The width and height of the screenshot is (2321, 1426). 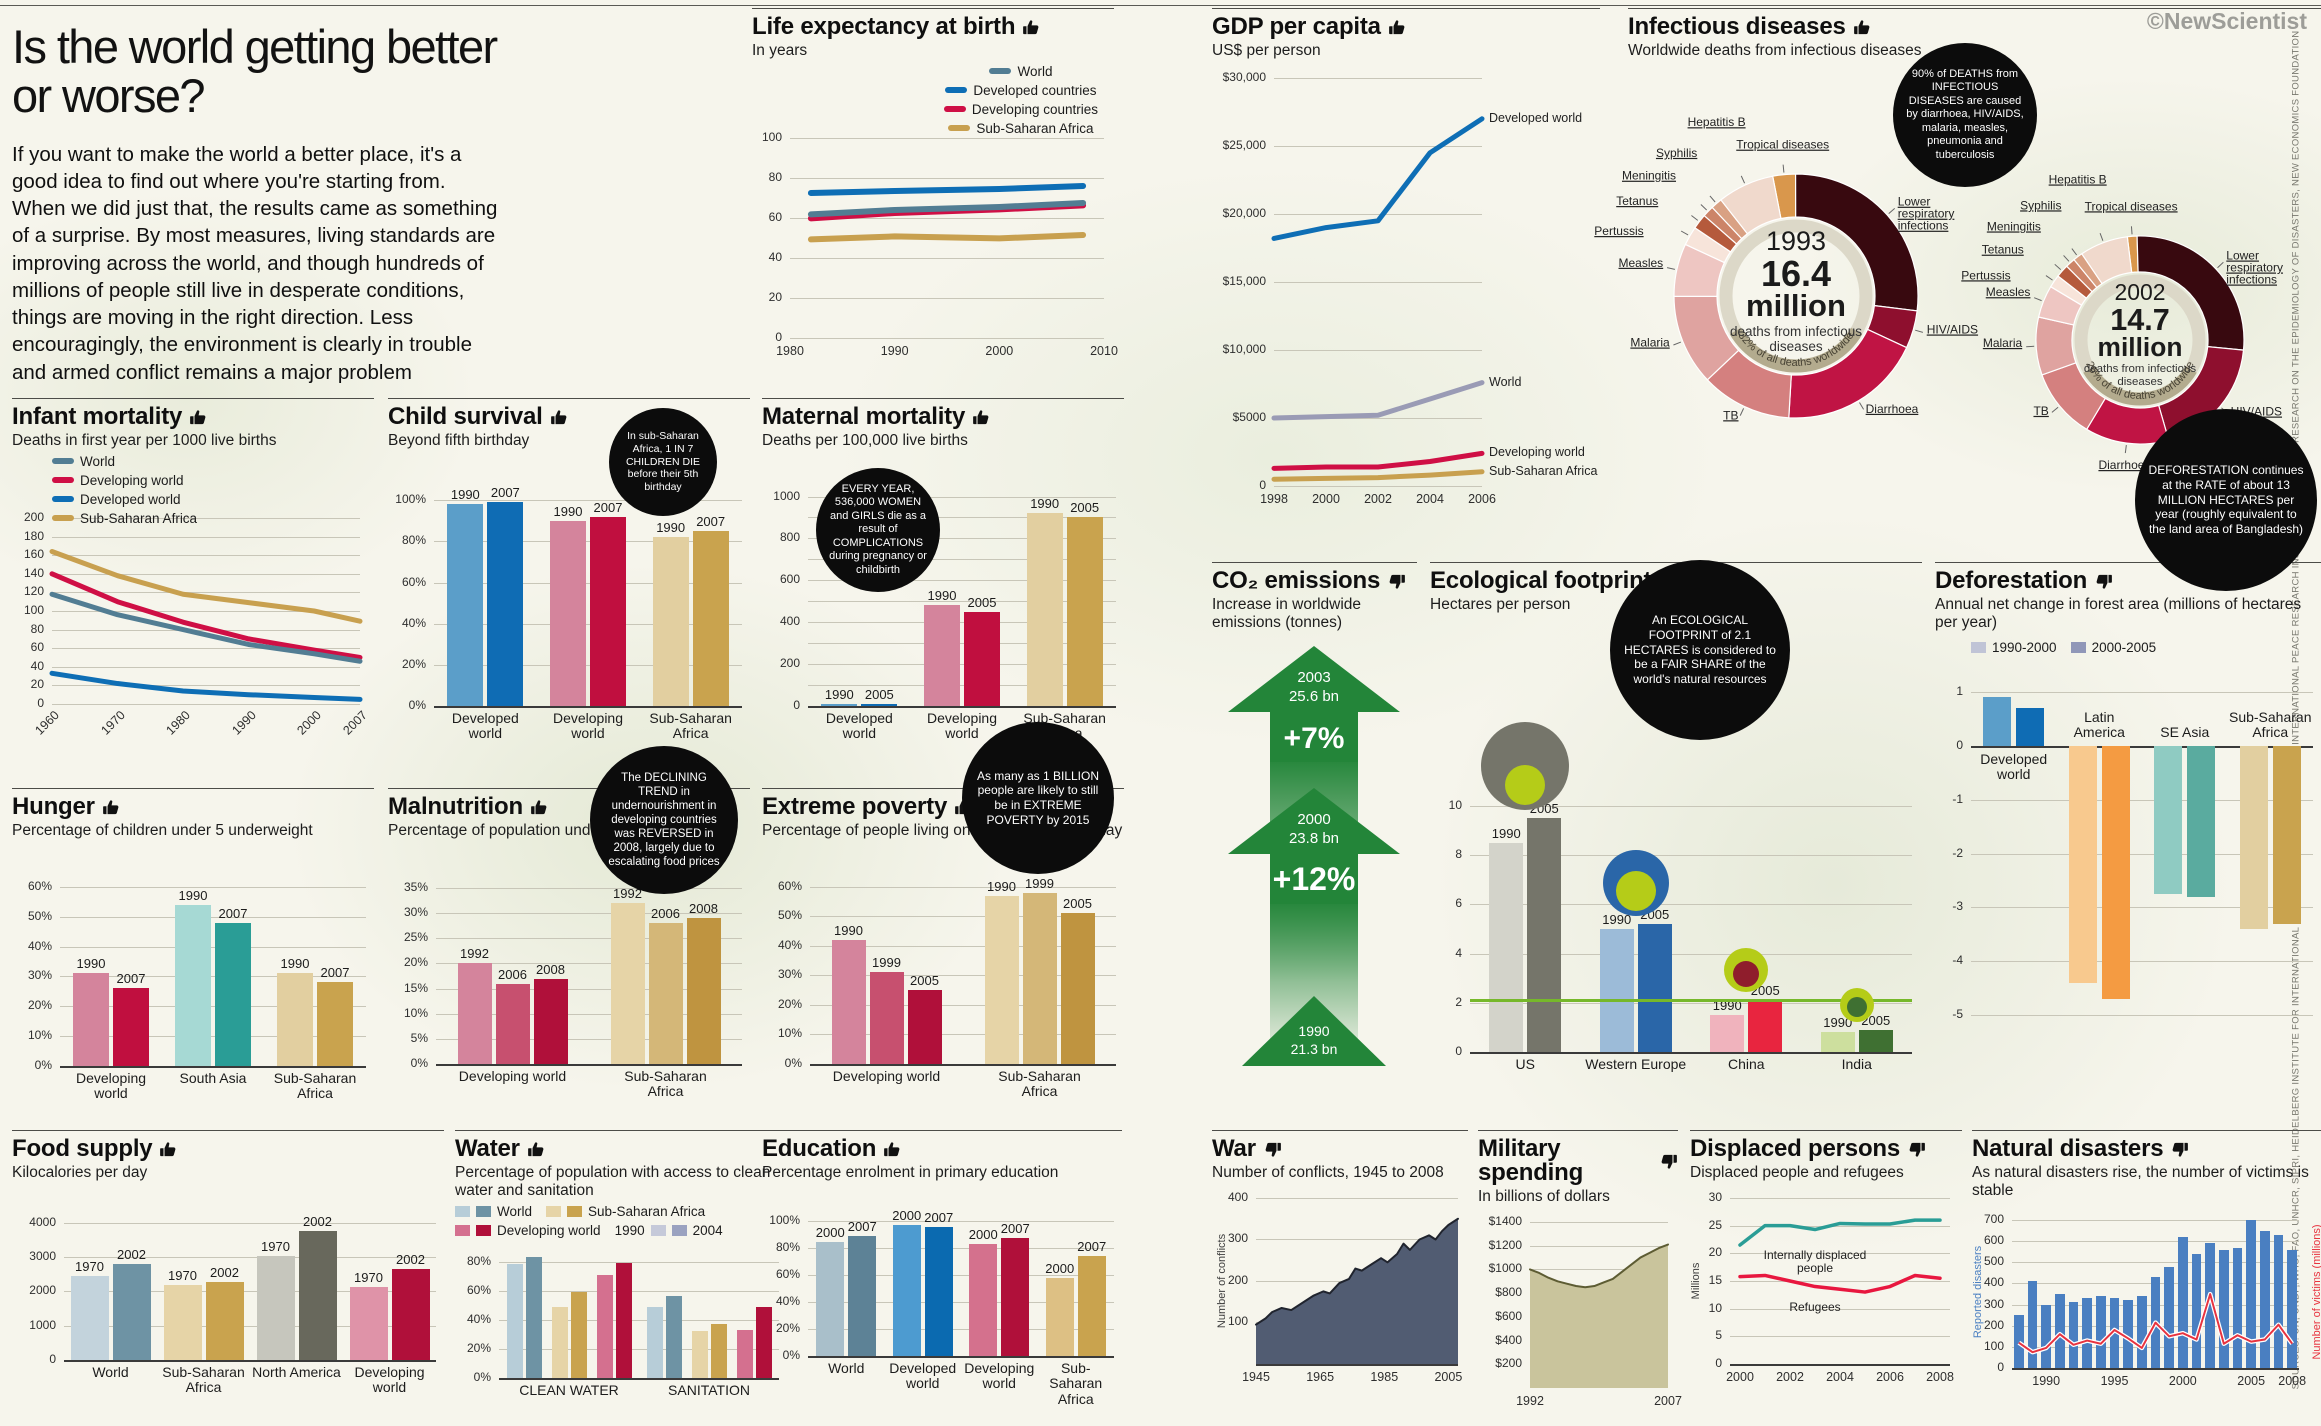 What do you see at coordinates (37, 647) in the screenshot?
I see `ytick-label: 60` at bounding box center [37, 647].